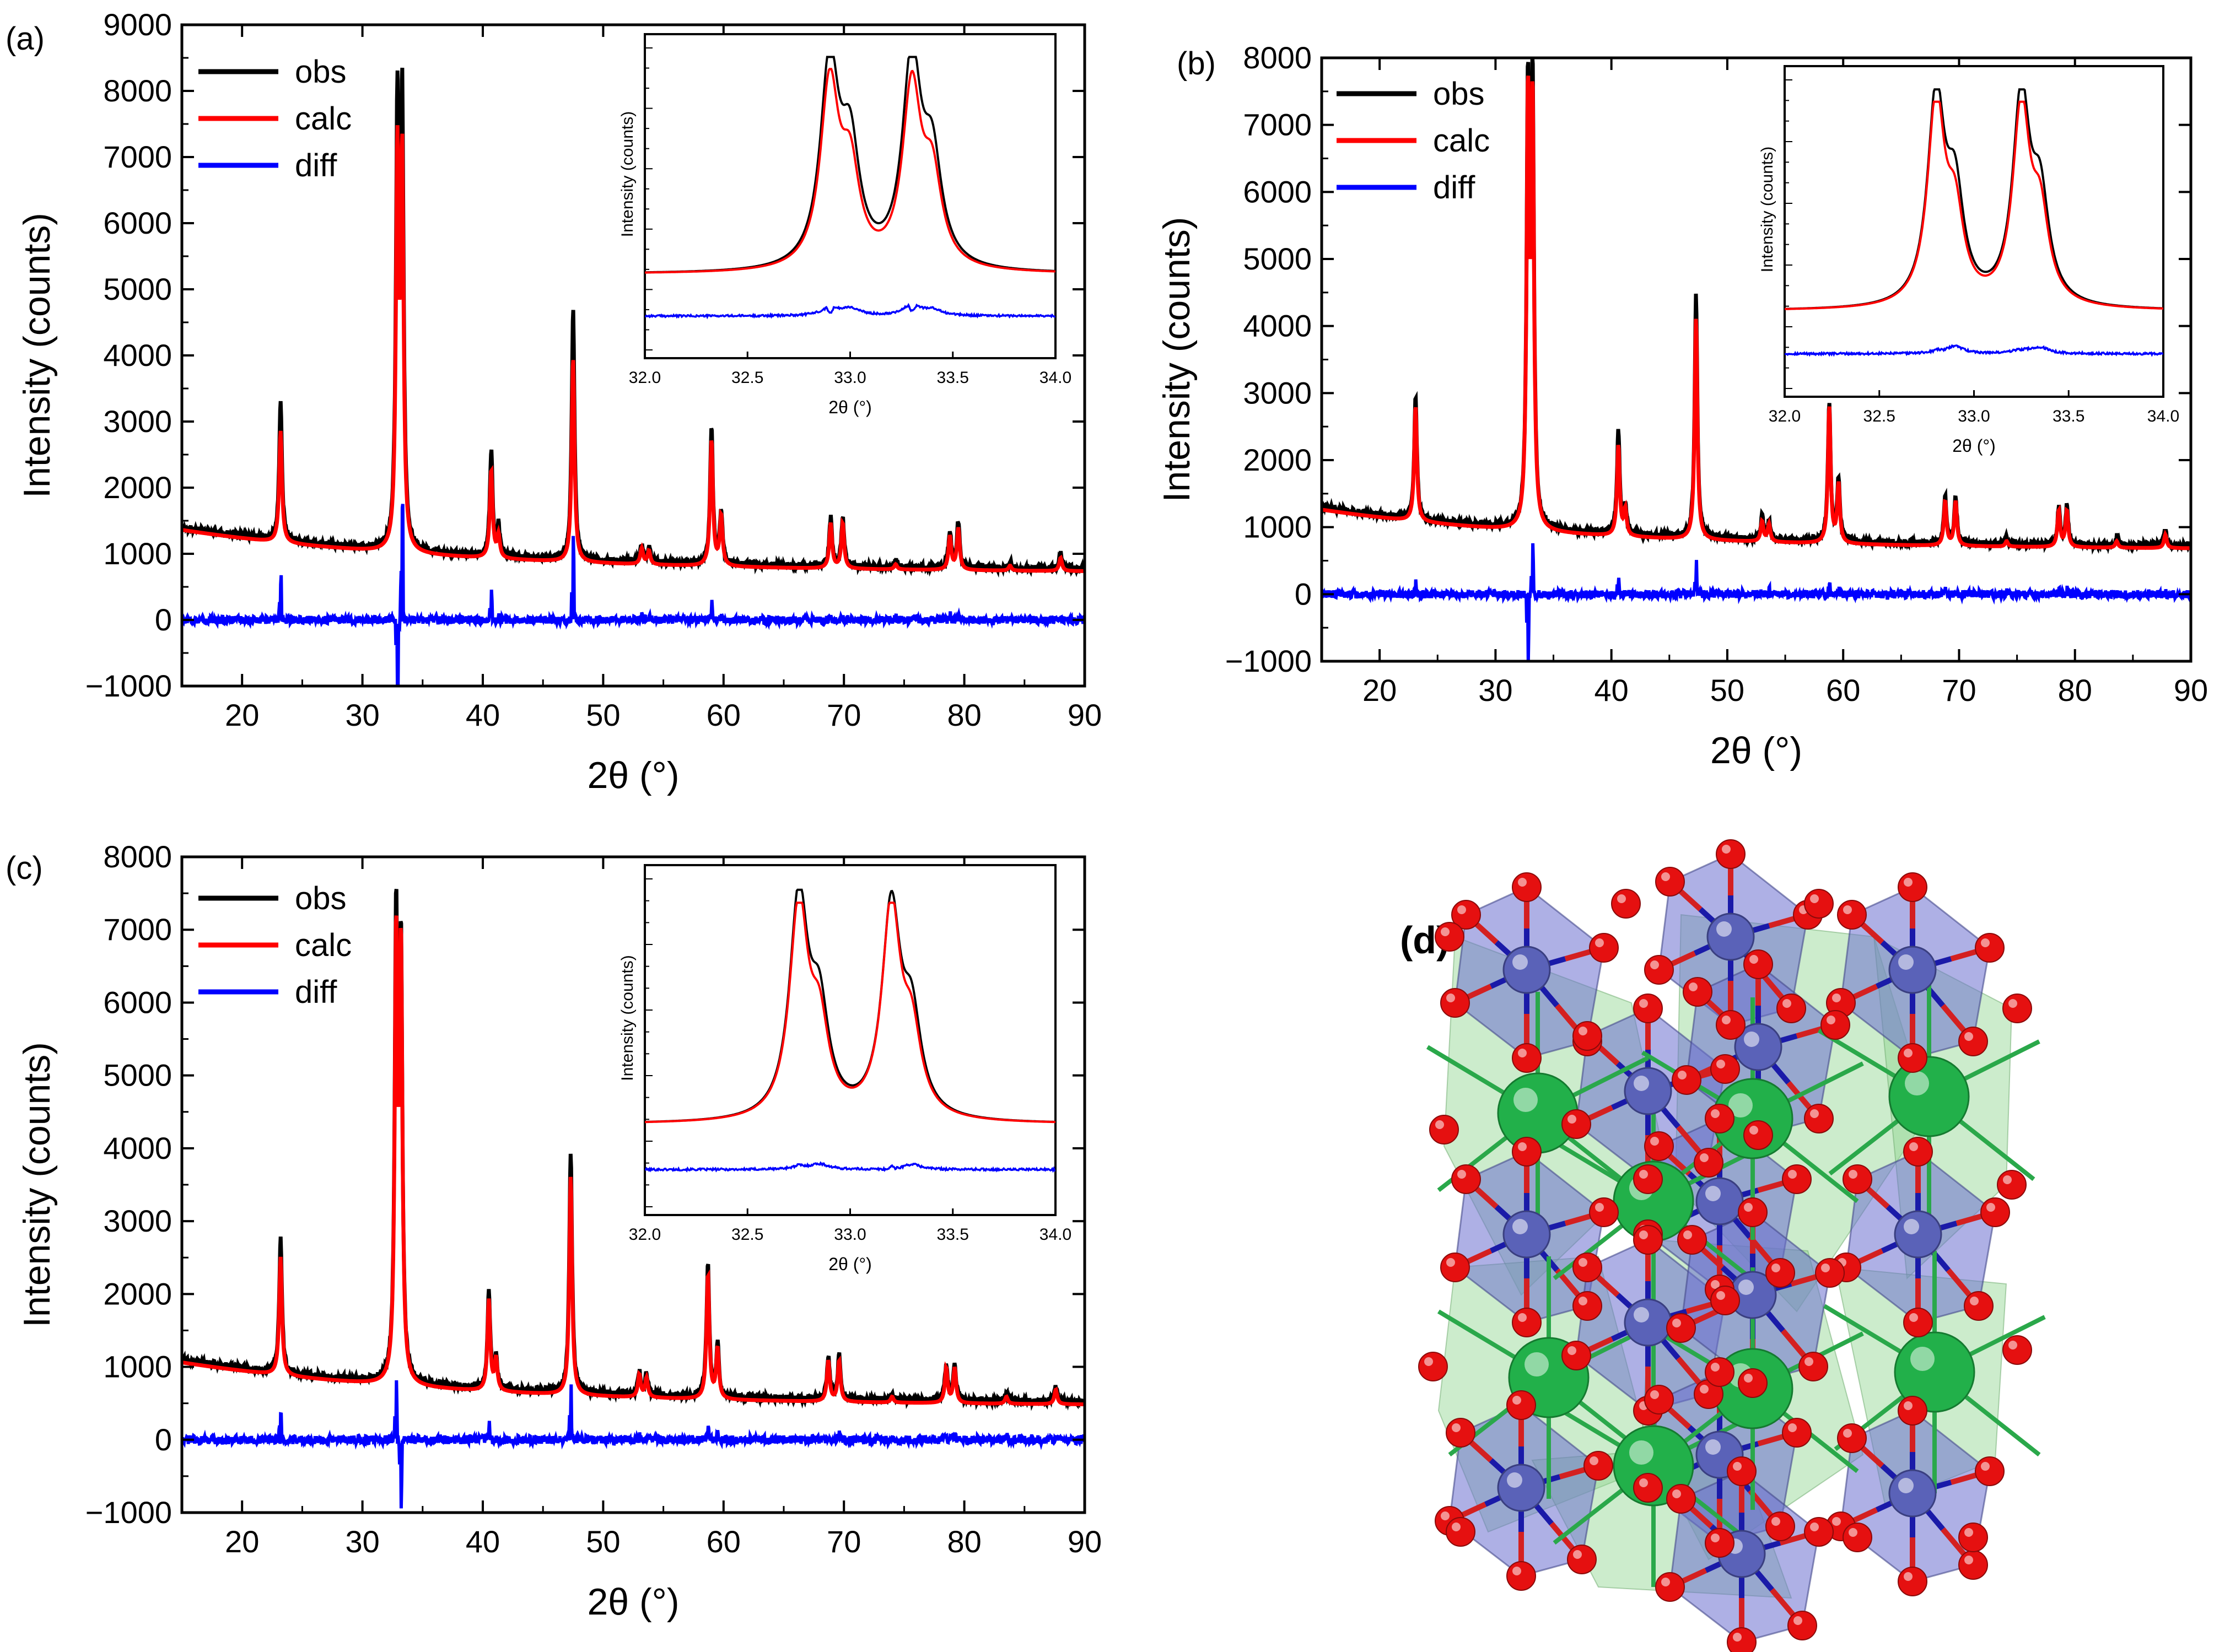  What do you see at coordinates (724, 715) in the screenshot?
I see `x-tick-label: 60` at bounding box center [724, 715].